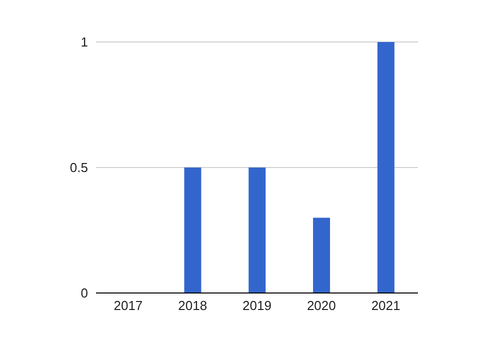  I want to click on x-tick-label: 2020, so click(321, 306).